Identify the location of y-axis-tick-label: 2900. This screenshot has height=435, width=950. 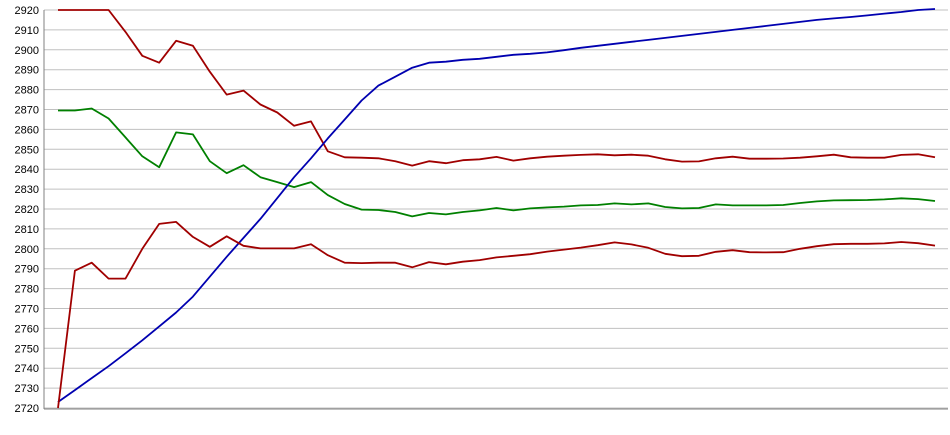
(27, 51).